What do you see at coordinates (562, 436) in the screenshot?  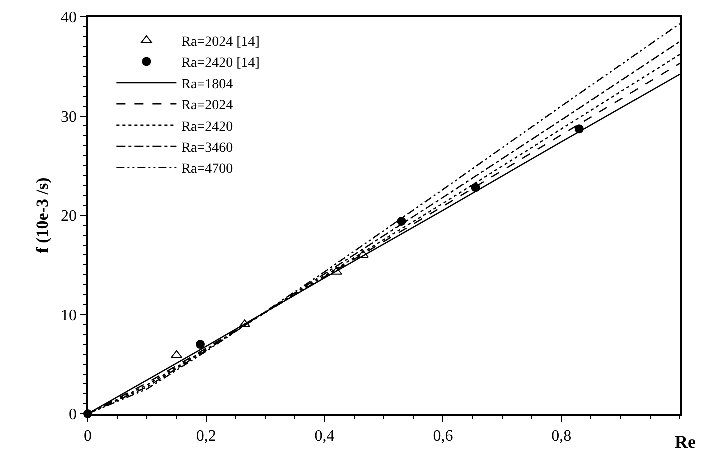 I see `x-tick-label: 0,8` at bounding box center [562, 436].